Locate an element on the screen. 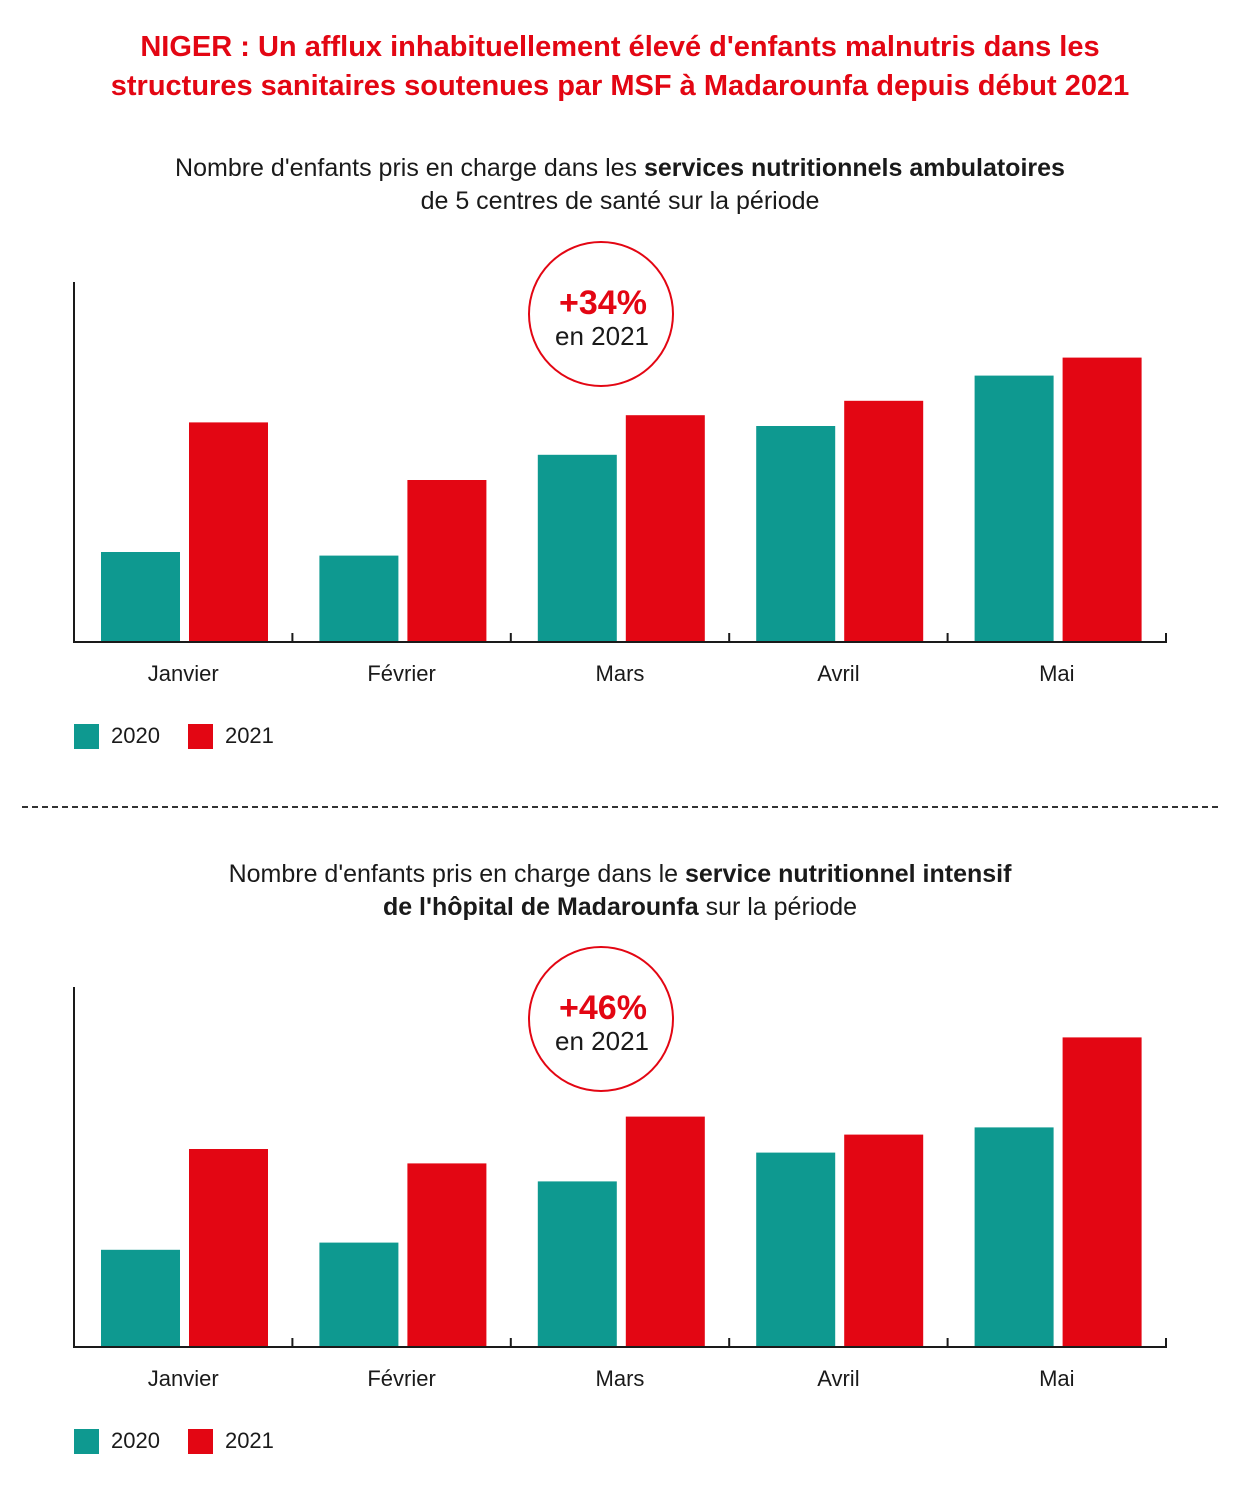 The image size is (1240, 1507). chart-2-legend: 2020 2021 is located at coordinates (188, 1441).